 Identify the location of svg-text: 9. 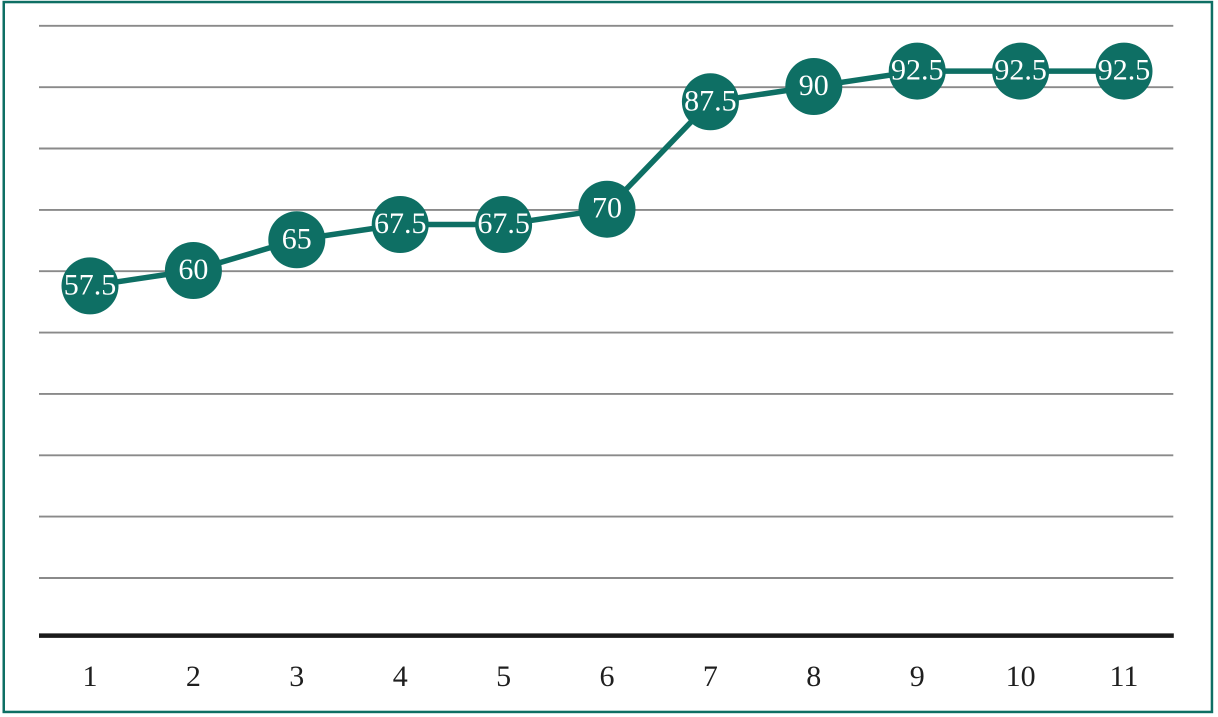
(917, 676).